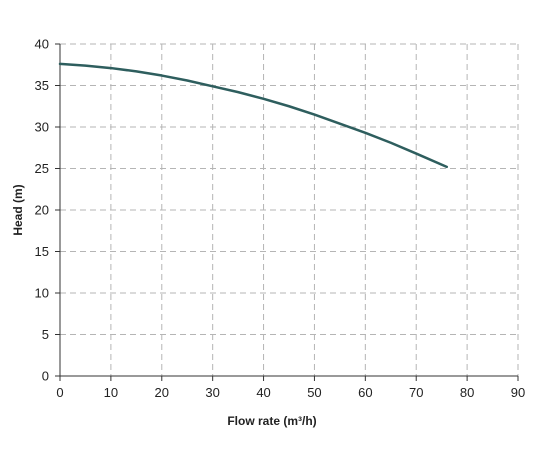 The width and height of the screenshot is (539, 458). What do you see at coordinates (42, 44) in the screenshot?
I see `y-tick-label: 40` at bounding box center [42, 44].